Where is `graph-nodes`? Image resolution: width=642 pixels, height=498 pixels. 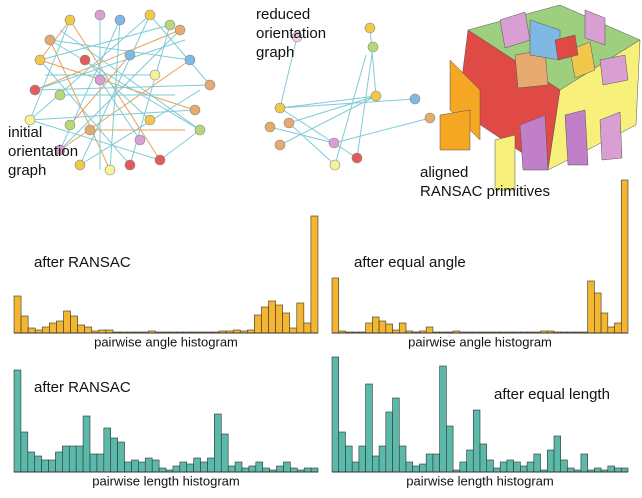
graph-nodes is located at coordinates (120, 92).